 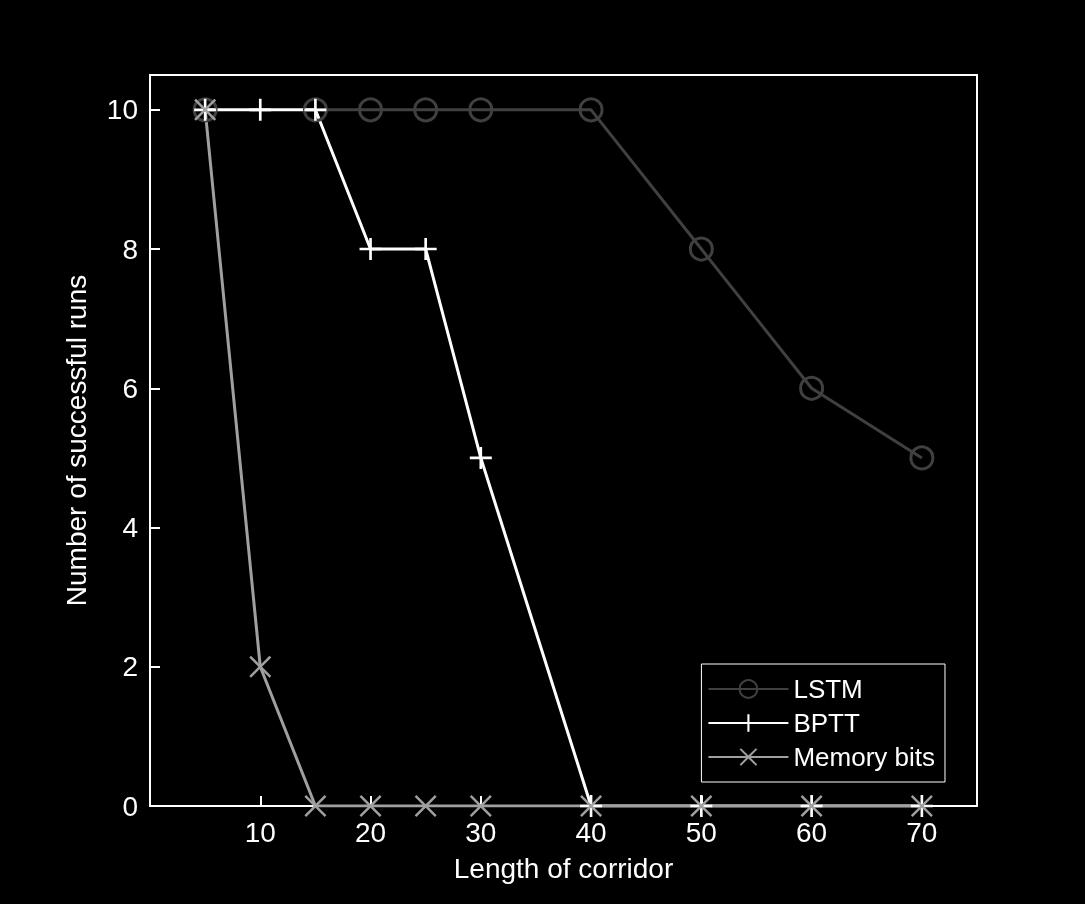 What do you see at coordinates (828, 689) in the screenshot?
I see `legend-label: LSTM` at bounding box center [828, 689].